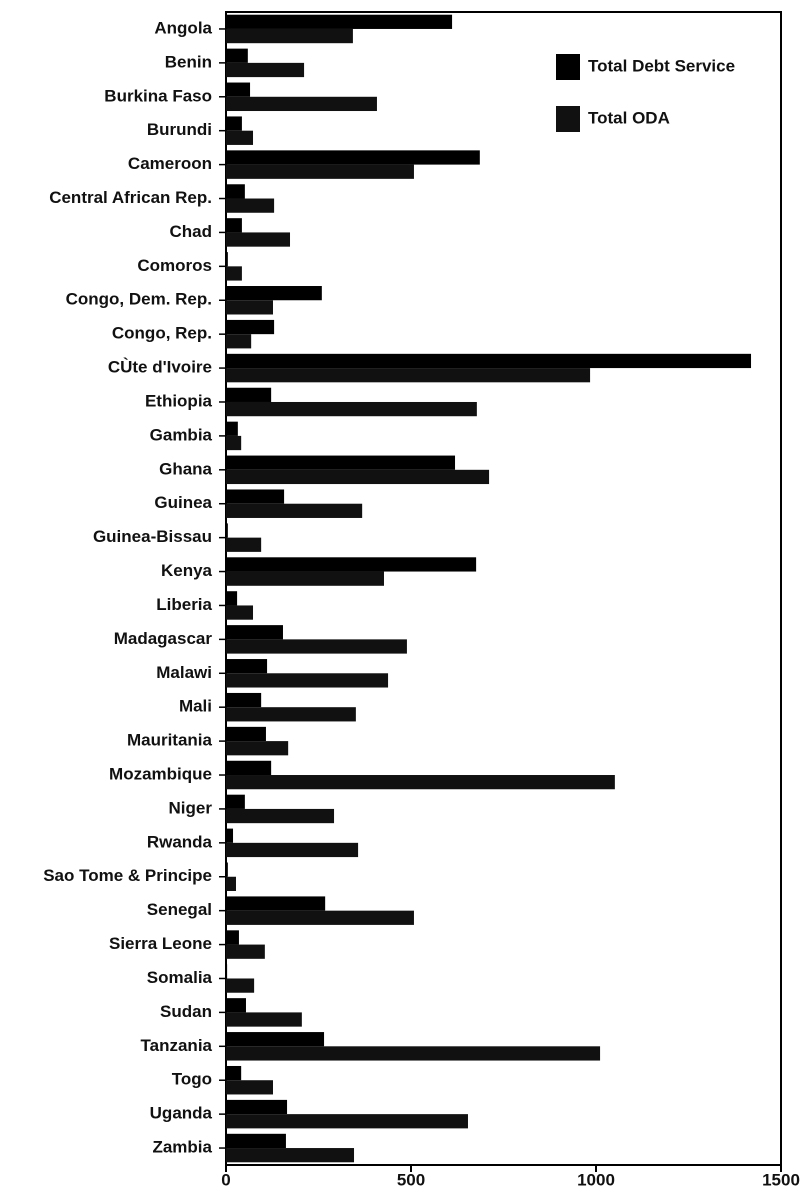 Image resolution: width=803 pixels, height=1193 pixels. What do you see at coordinates (185, 468) in the screenshot?
I see `y-tick-label: Ghana` at bounding box center [185, 468].